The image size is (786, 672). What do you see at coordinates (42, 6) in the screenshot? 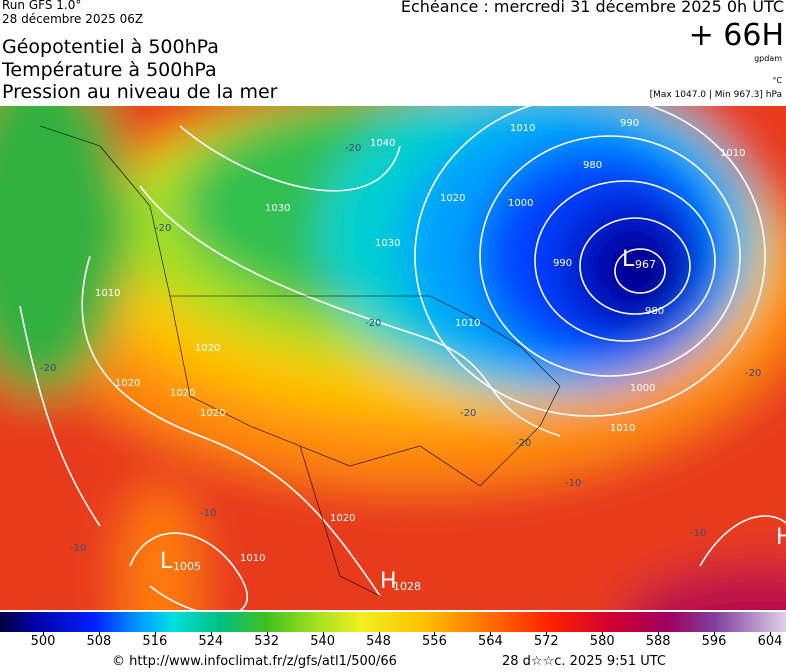
I see `run: Run GFS 1.0°` at bounding box center [42, 6].